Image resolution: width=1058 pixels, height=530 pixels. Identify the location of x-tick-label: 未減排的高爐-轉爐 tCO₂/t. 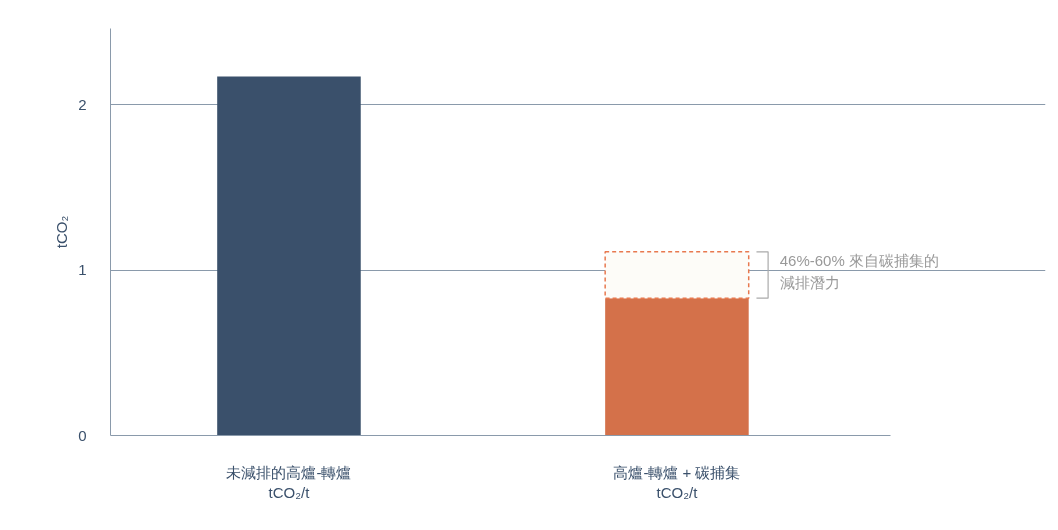
(289, 482).